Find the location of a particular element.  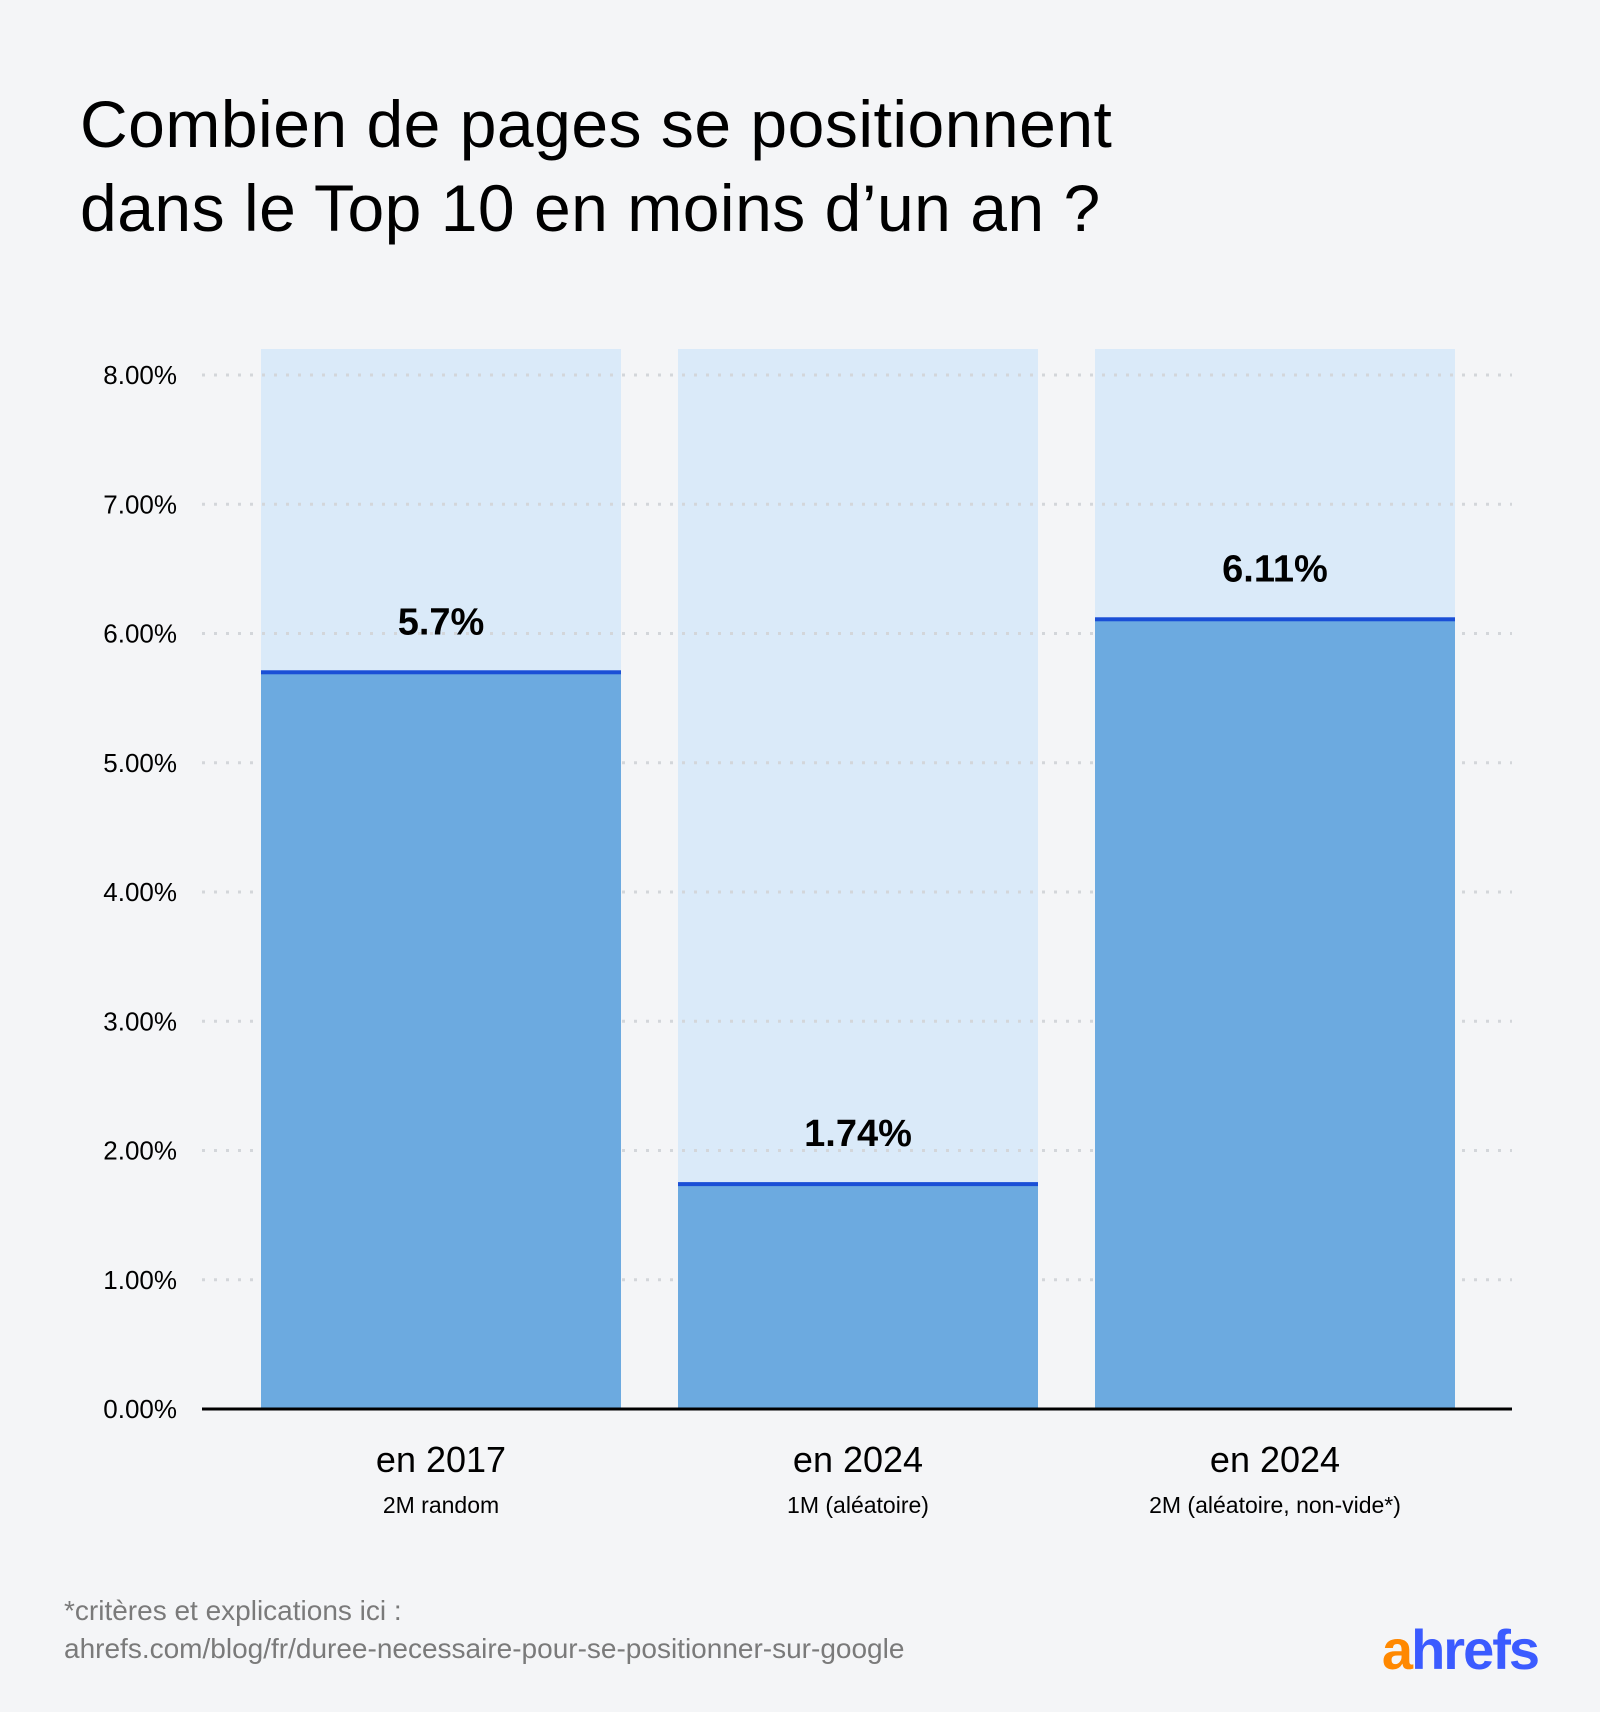

x-subcategory-label: 2M random is located at coordinates (441, 1505).